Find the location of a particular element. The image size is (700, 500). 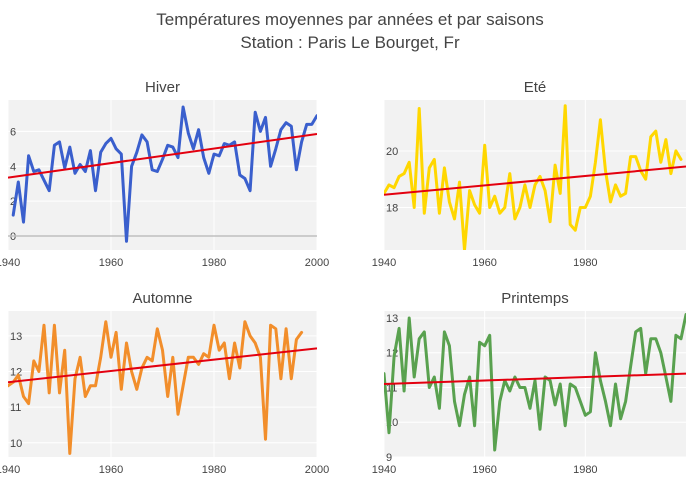

y-tick-label: 0 is located at coordinates (13, 237).